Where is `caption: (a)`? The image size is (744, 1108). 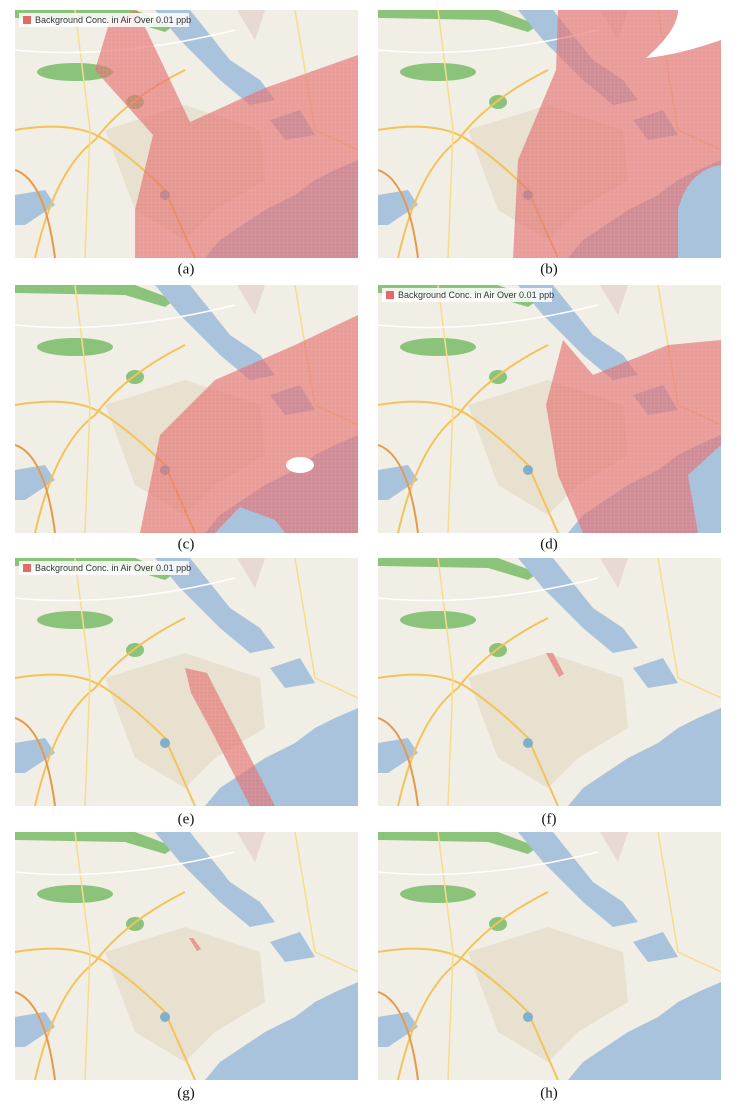
caption: (a) is located at coordinates (186, 269).